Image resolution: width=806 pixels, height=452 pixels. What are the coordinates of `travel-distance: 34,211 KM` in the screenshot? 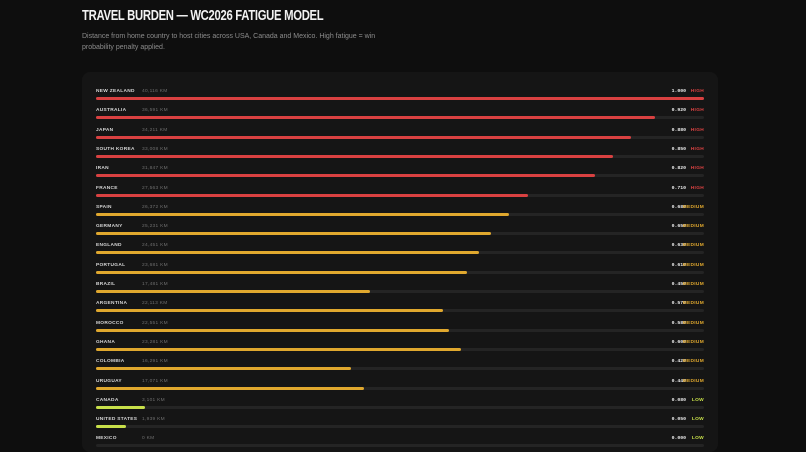 It's located at (155, 130).